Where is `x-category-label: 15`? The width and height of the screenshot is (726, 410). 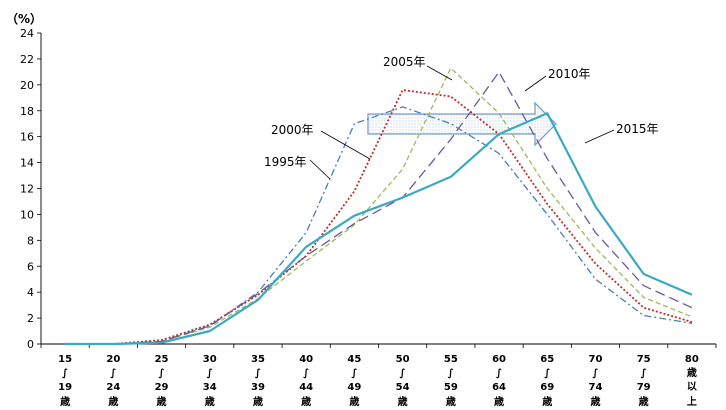 x-category-label: 15 is located at coordinates (65, 359).